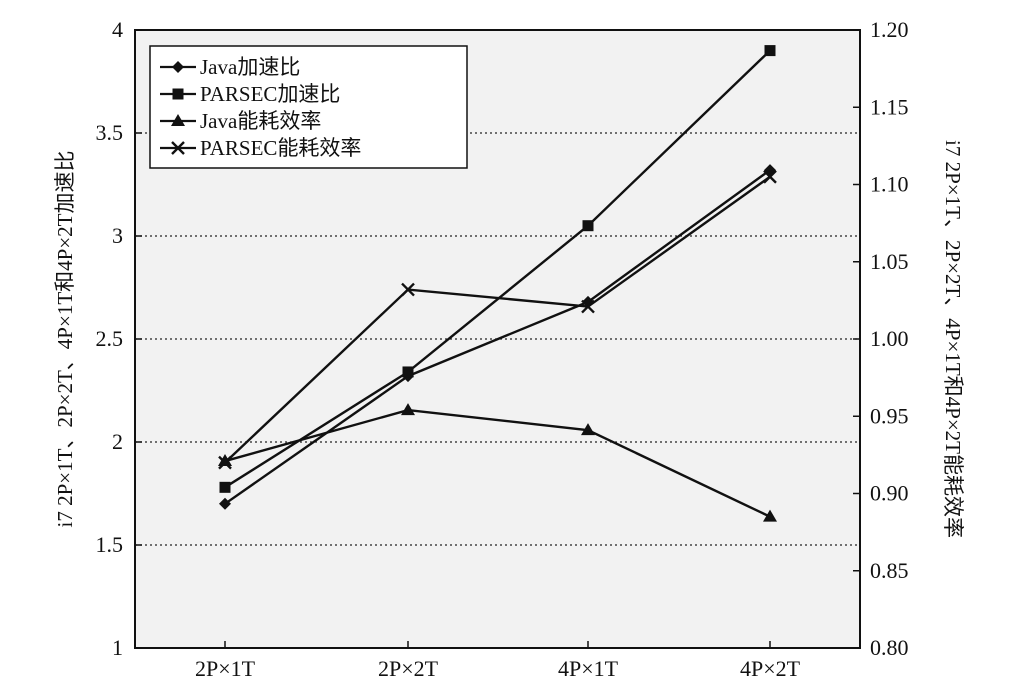 The height and width of the screenshot is (699, 1024). I want to click on legend-item-0: Java加速比, so click(230, 67).